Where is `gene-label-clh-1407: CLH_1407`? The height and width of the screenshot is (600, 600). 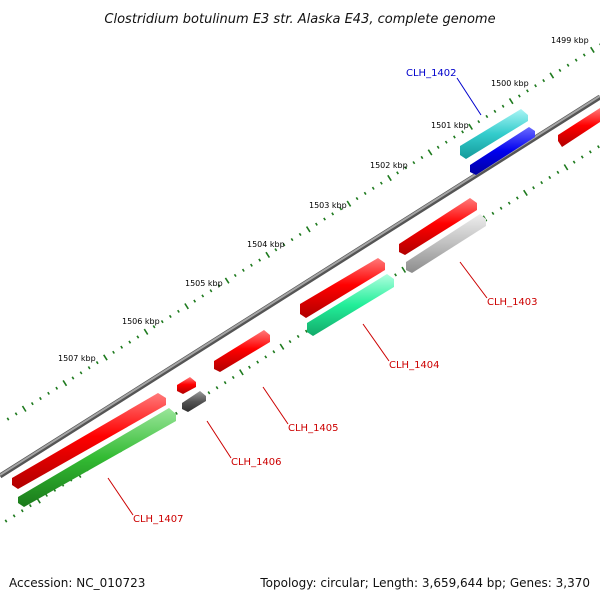 gene-label-clh-1407: CLH_1407 is located at coordinates (158, 519).